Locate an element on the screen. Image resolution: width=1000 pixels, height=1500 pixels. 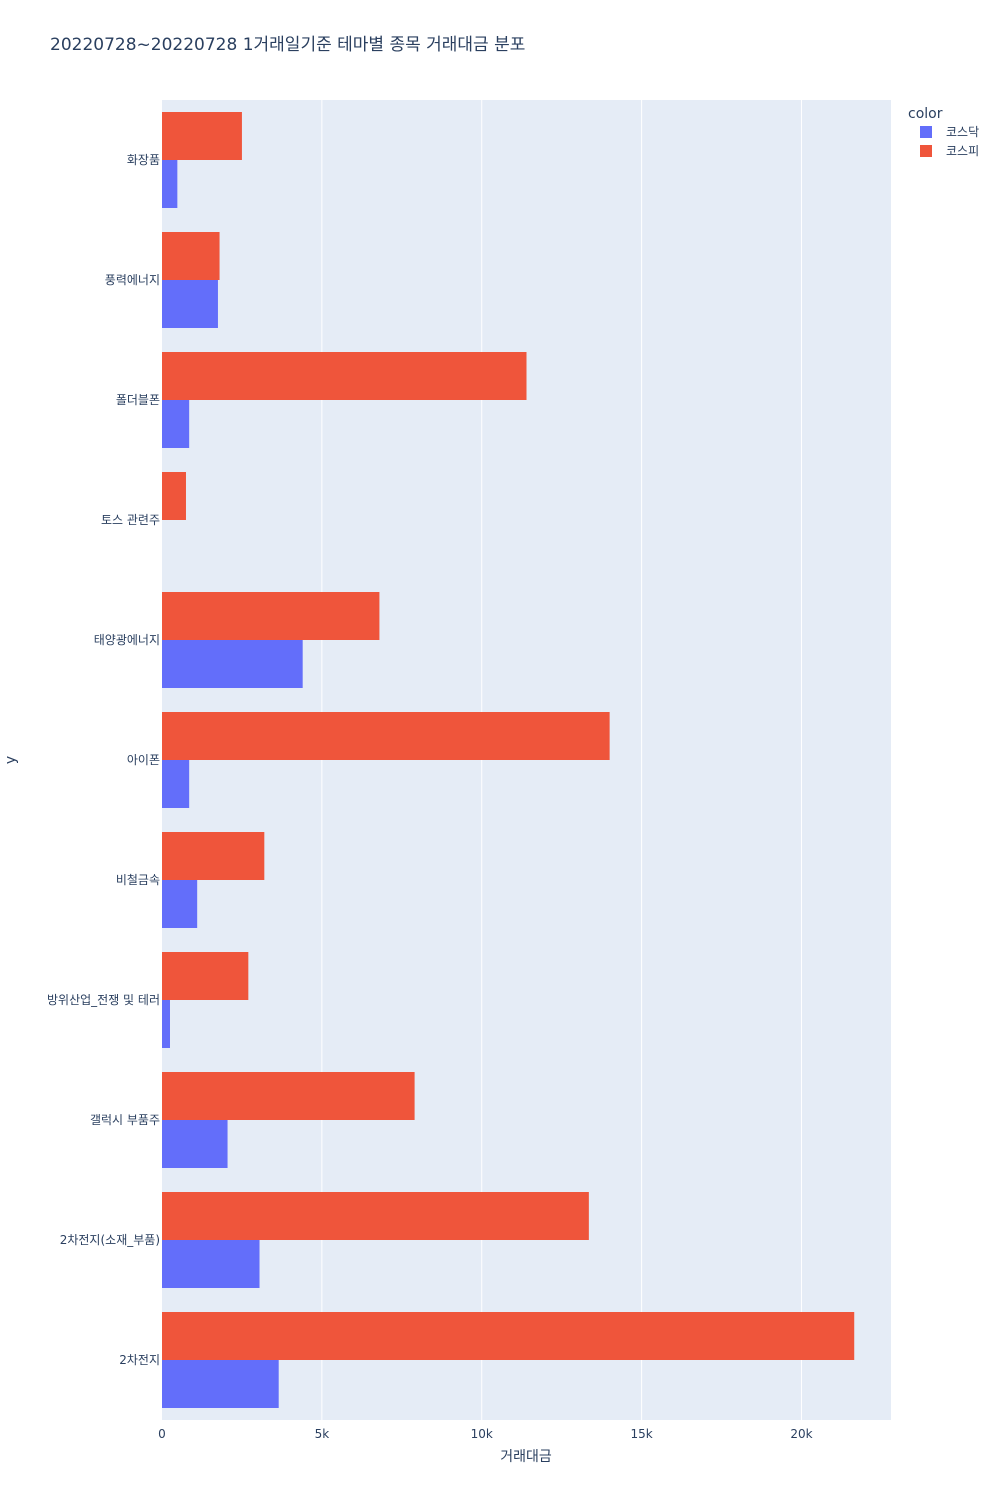
legend-item-label: 코스닥 is located at coordinates (962, 132).